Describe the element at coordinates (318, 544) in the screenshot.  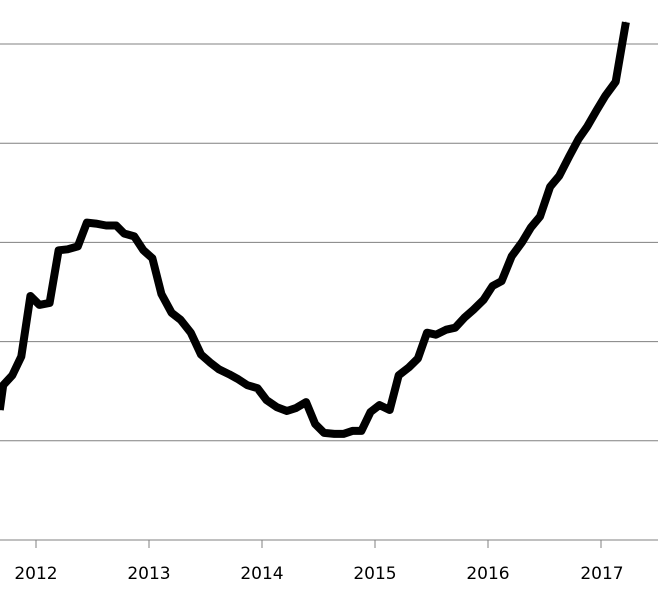
I see `x-axis-ticks` at that location.